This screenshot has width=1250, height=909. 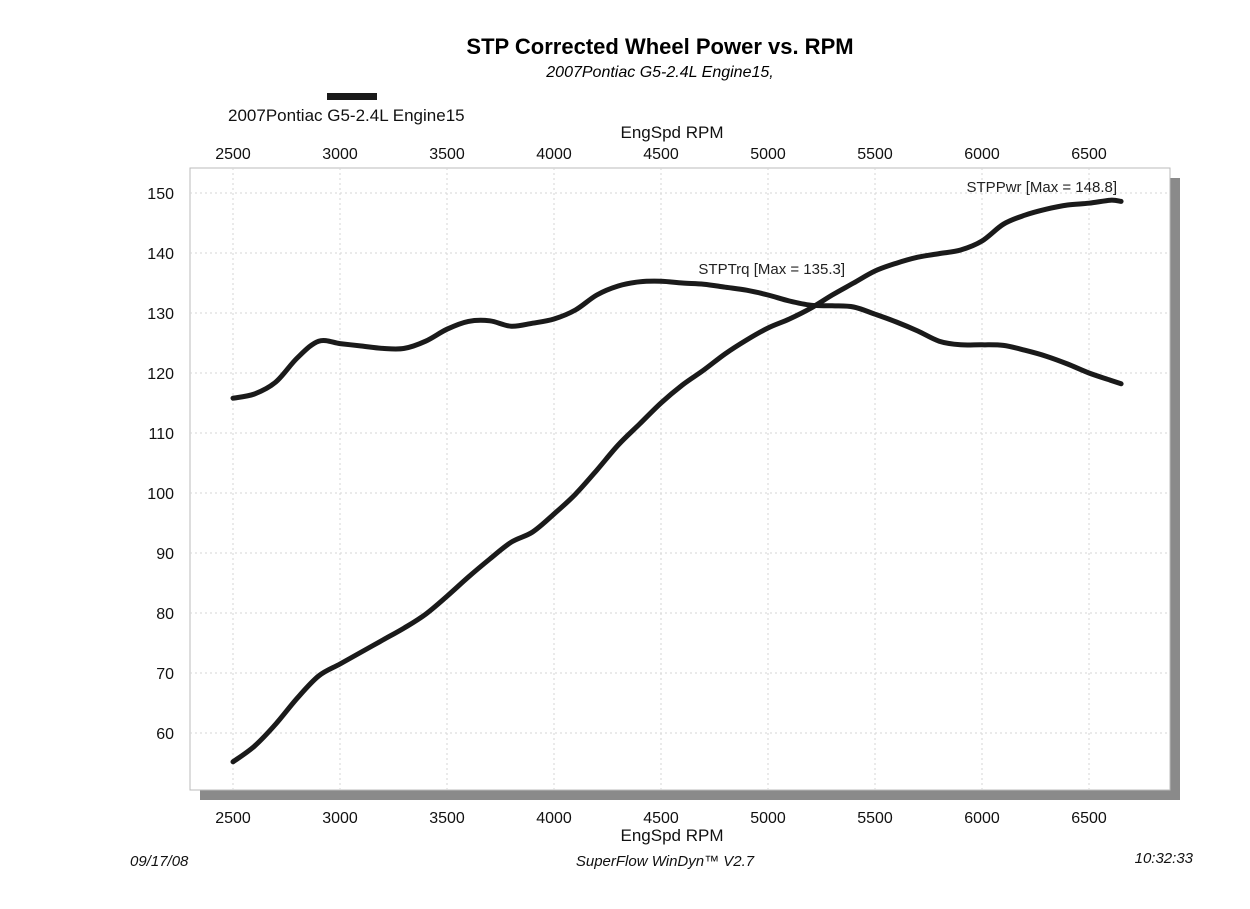 What do you see at coordinates (340, 818) in the screenshot?
I see `x-tick-label-bottom-3000: 3000` at bounding box center [340, 818].